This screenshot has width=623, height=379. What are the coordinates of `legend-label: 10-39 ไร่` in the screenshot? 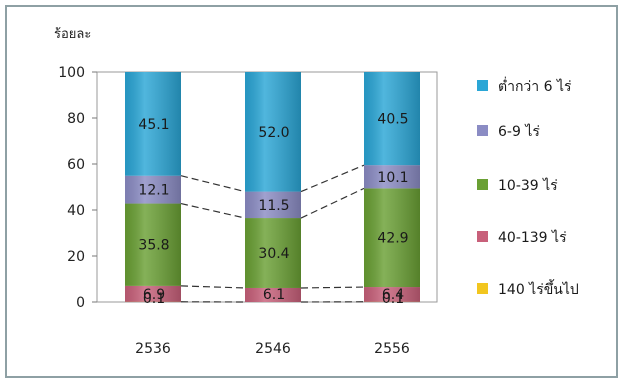 It's located at (528, 185).